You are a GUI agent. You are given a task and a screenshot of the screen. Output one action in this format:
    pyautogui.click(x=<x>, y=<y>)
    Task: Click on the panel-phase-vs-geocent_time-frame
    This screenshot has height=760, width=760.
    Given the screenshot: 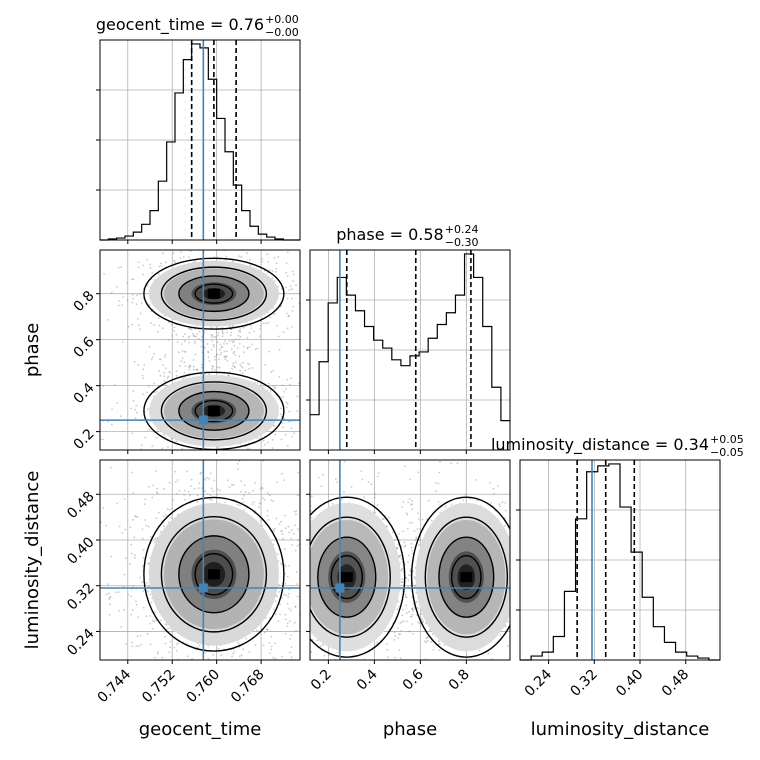 What is the action you would take?
    pyautogui.click(x=200, y=350)
    